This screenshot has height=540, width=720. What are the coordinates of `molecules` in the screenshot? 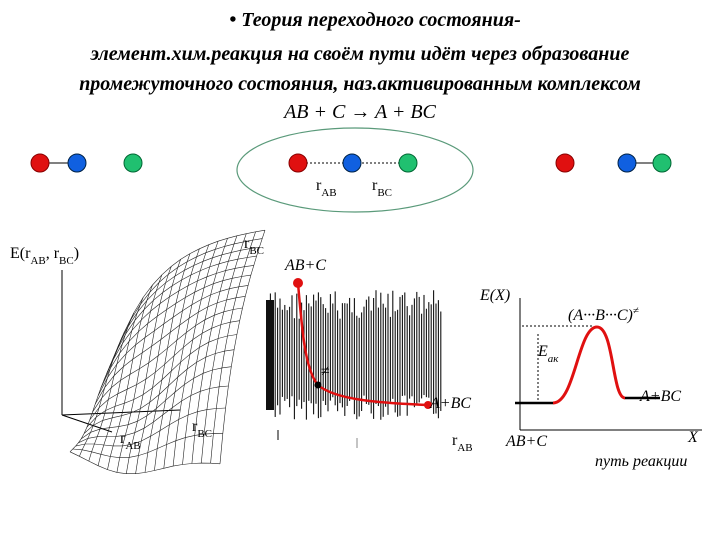 It's located at (351, 170).